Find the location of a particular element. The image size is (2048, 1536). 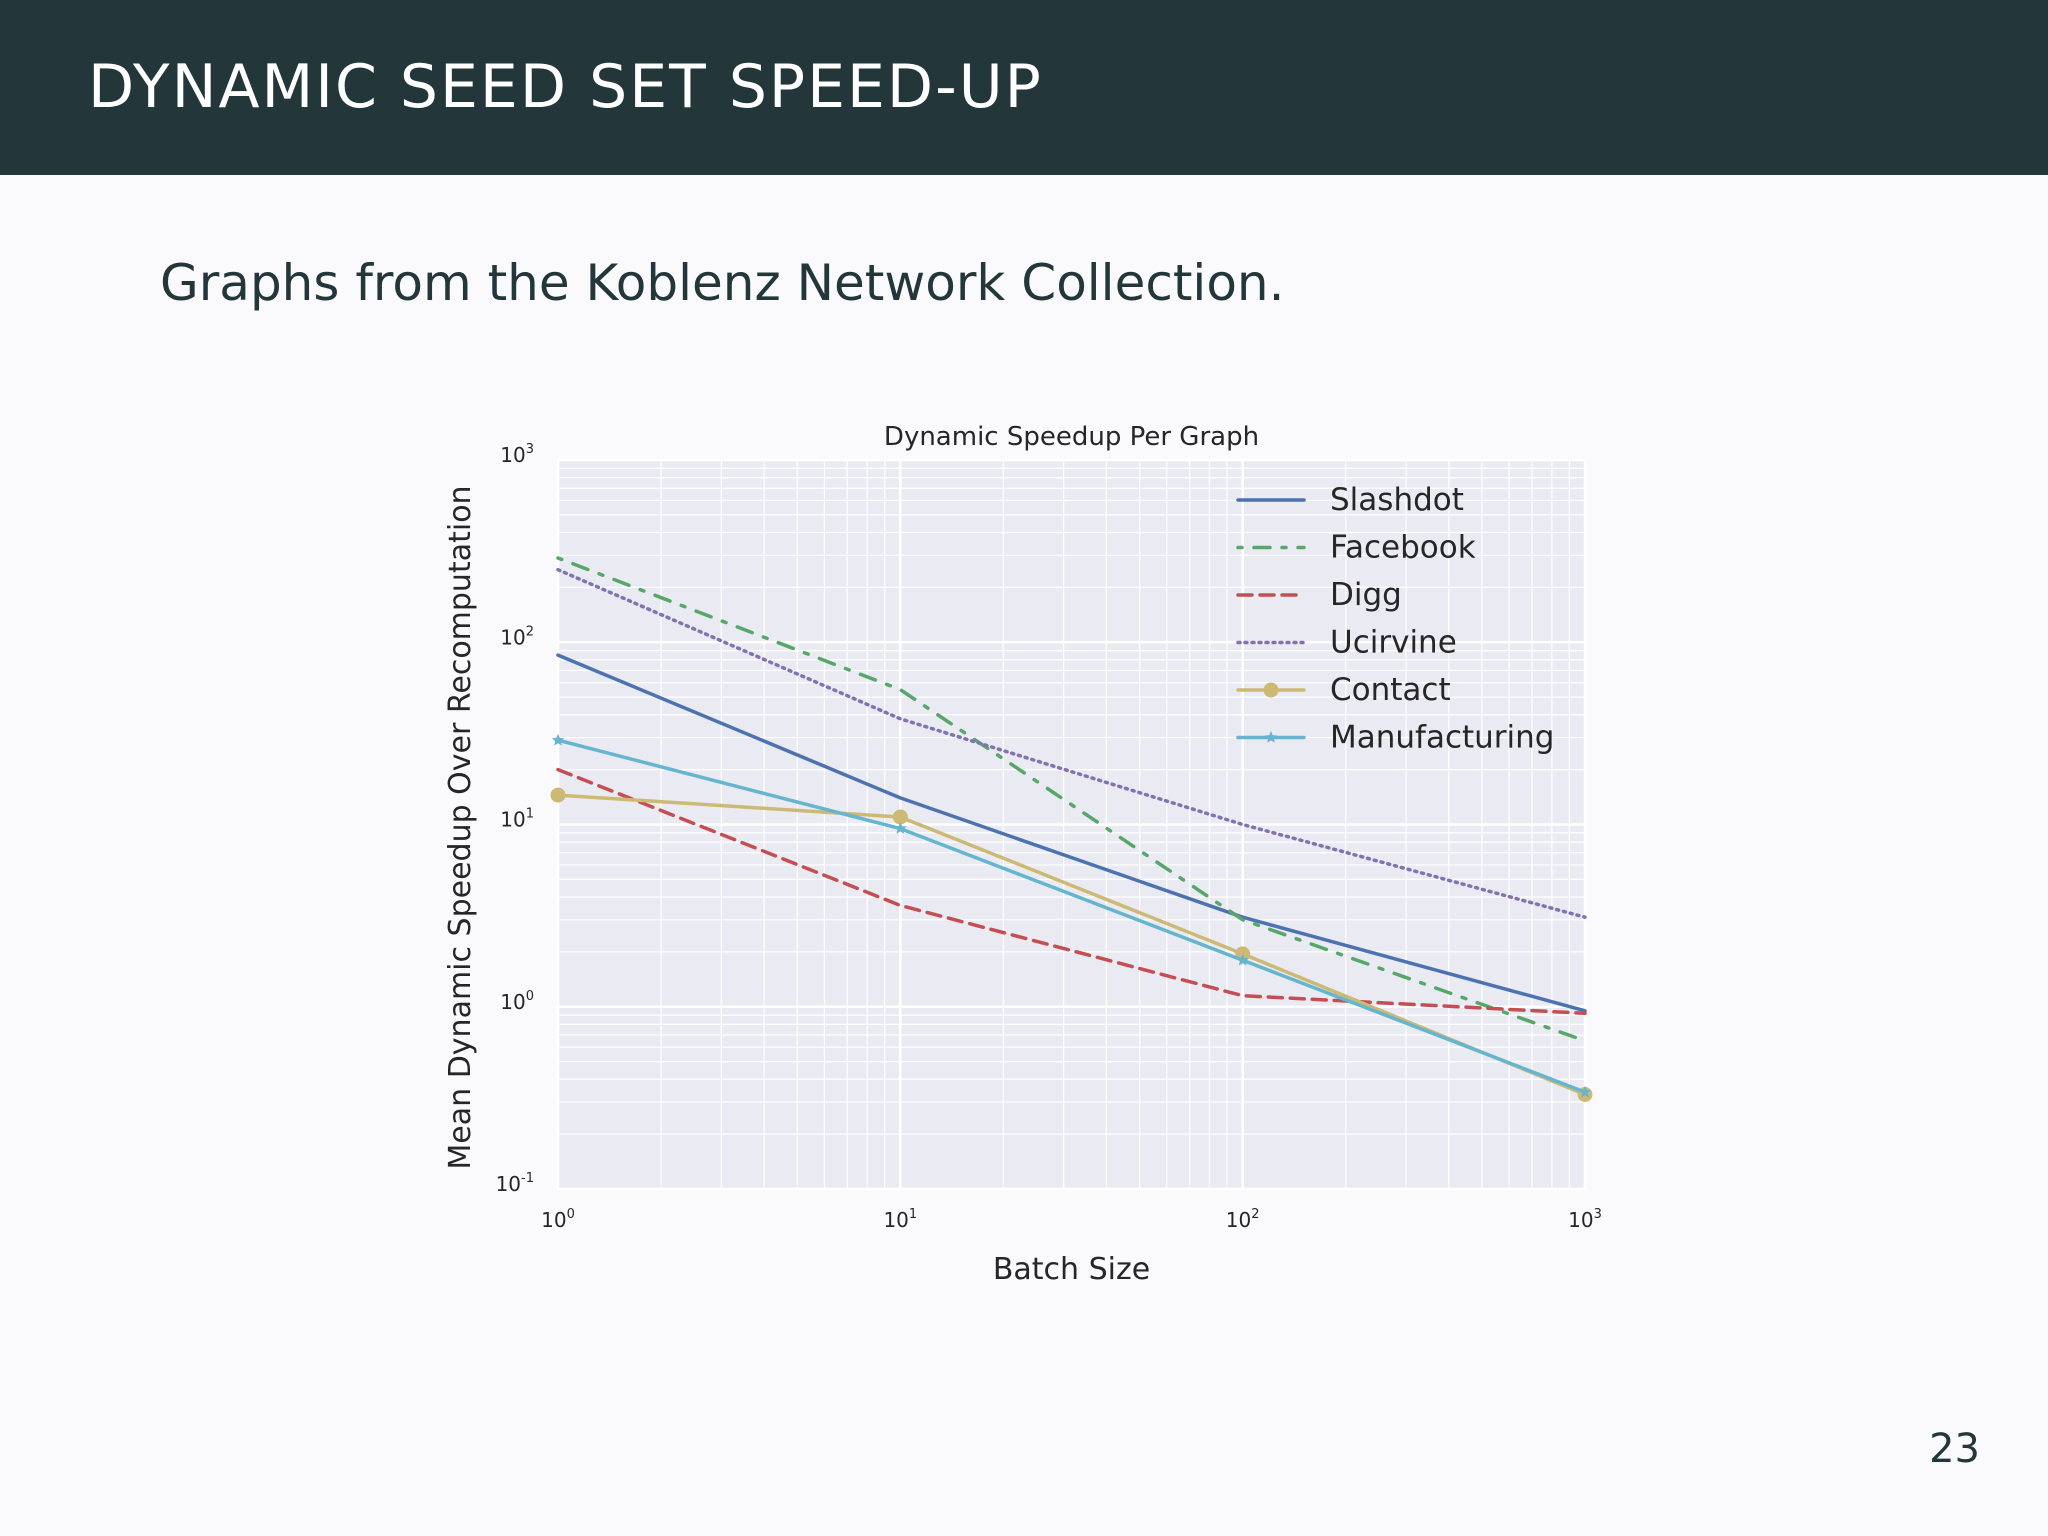

series-line-digg is located at coordinates (1071, 891).